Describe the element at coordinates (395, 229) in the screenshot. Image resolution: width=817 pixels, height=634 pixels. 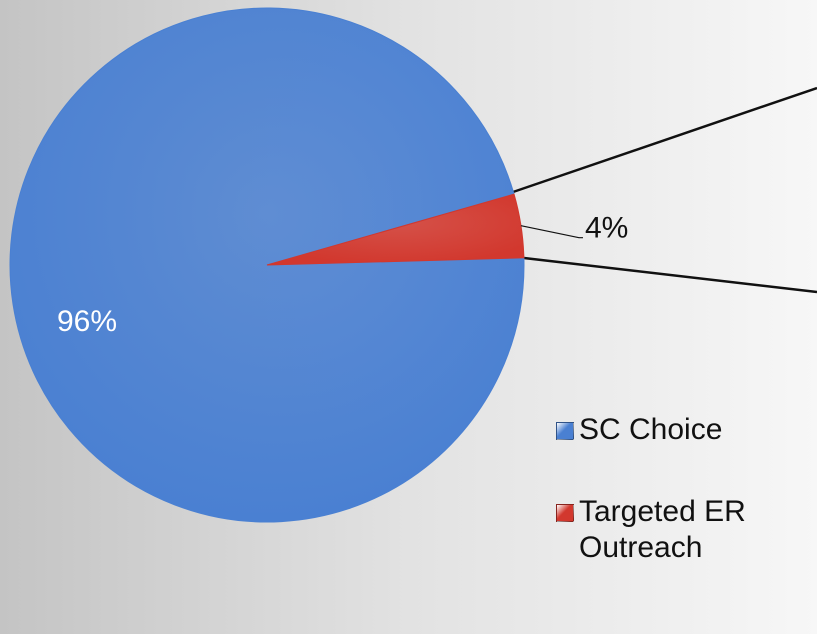
I see `pie-slice` at that location.